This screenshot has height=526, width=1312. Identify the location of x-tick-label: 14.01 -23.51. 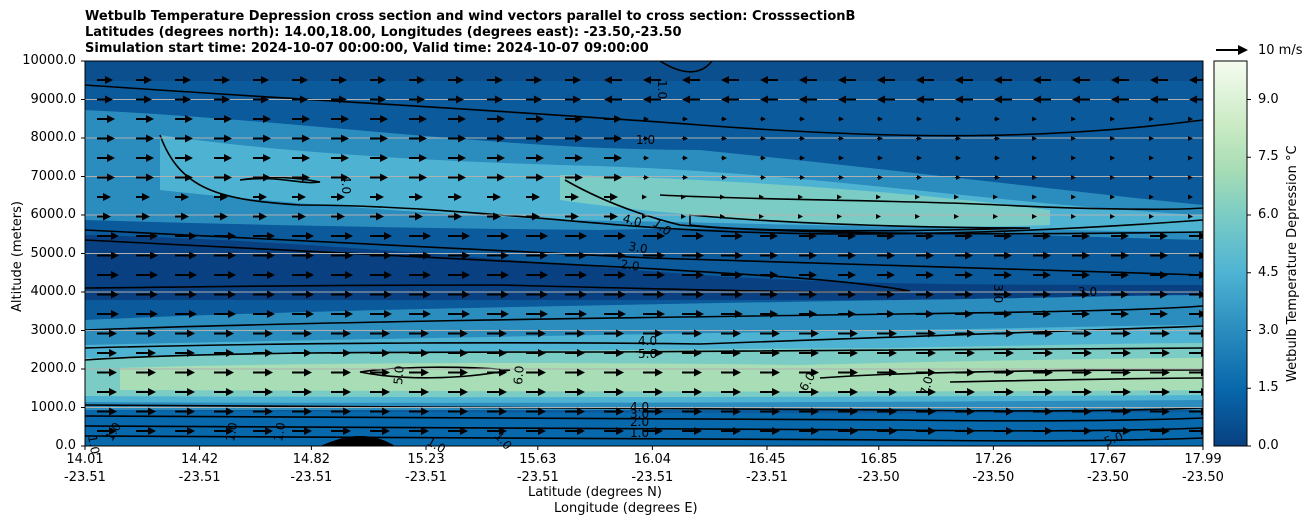
(85, 469).